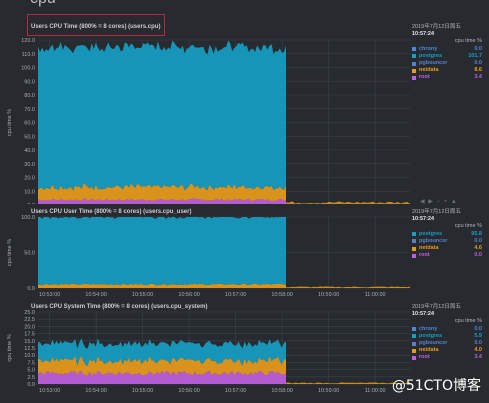  What do you see at coordinates (447, 56) in the screenshot?
I see `legend-item-postgres: postgres 101.7` at bounding box center [447, 56].